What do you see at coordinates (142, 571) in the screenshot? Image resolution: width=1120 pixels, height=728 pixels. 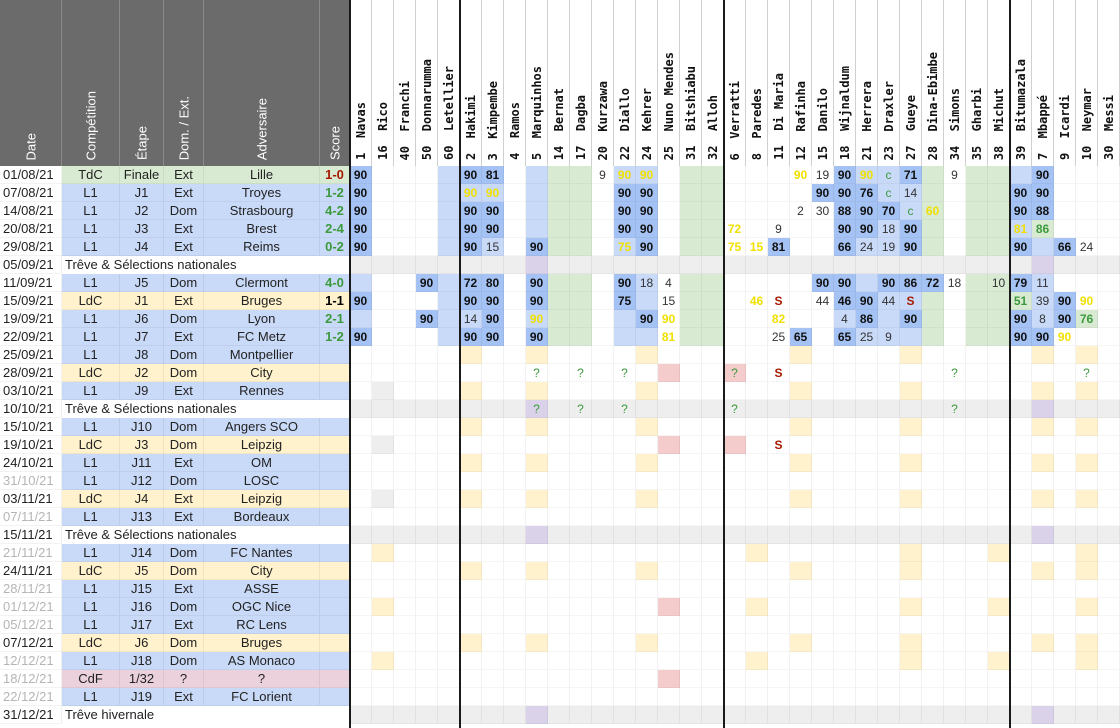 I see `stage-cell: J5` at bounding box center [142, 571].